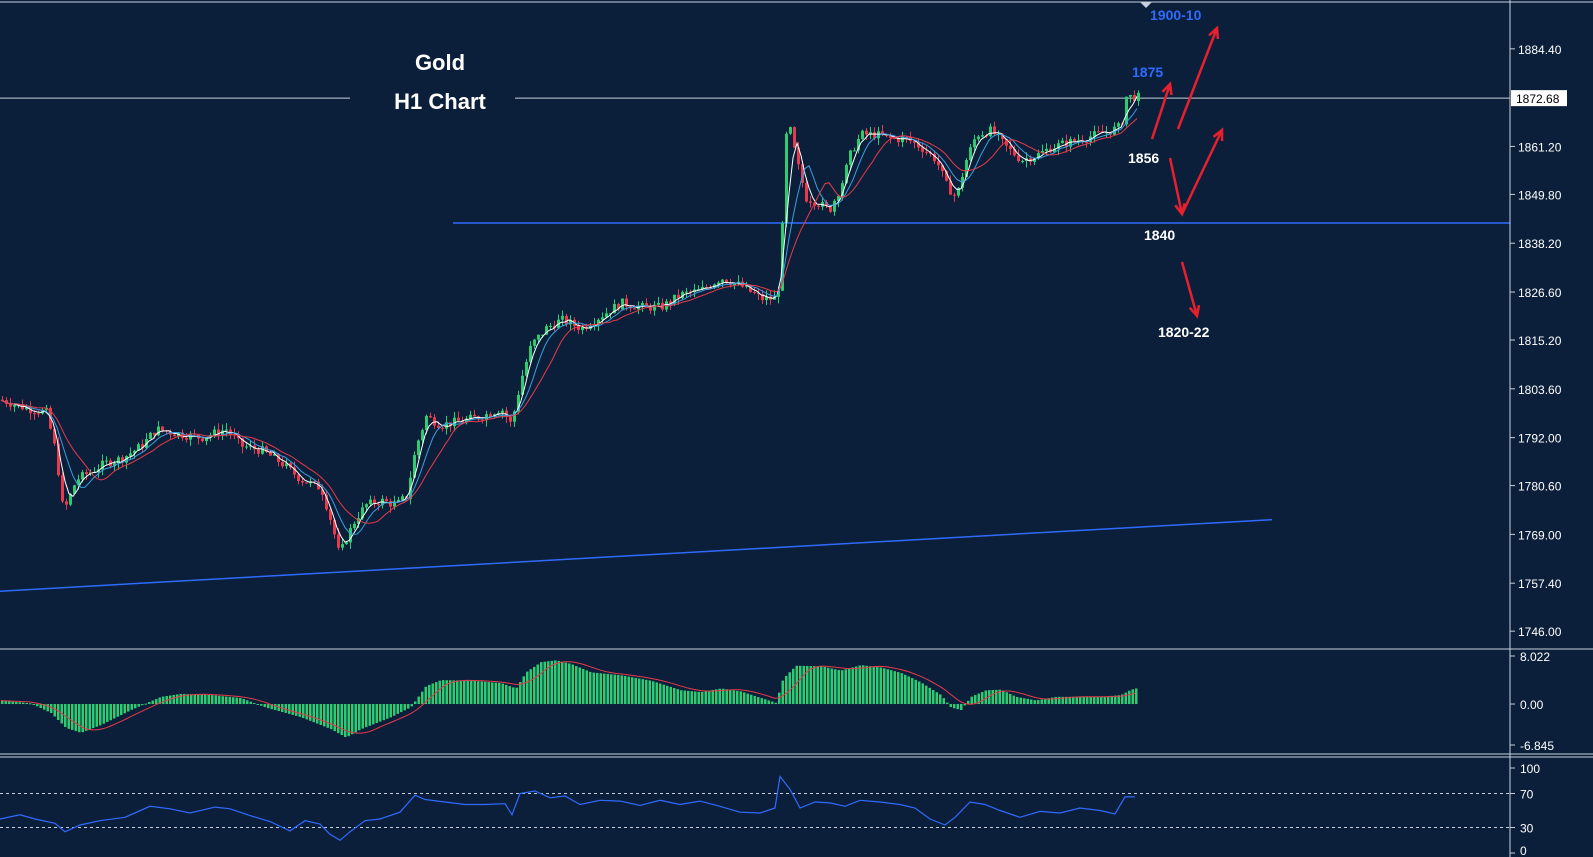  I want to click on price-tick-label: 1838.20, so click(1540, 244).